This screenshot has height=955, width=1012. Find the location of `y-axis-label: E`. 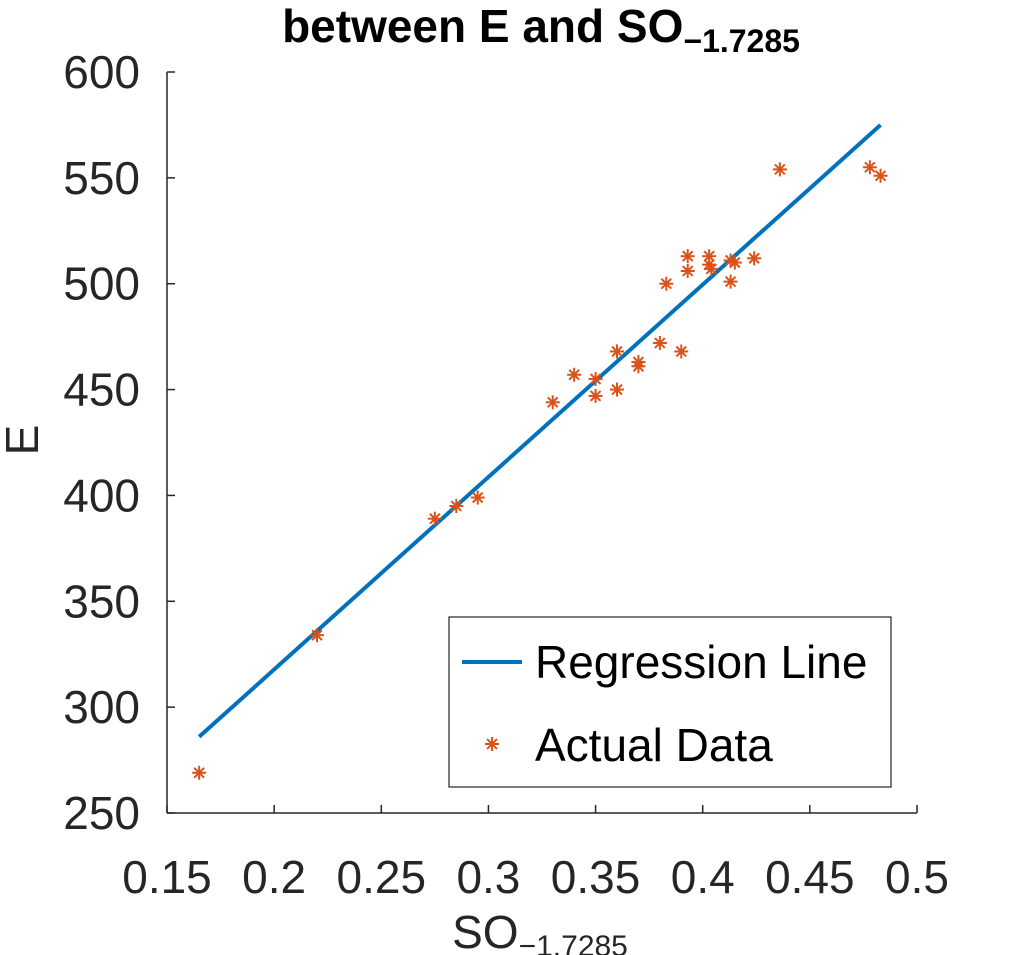

y-axis-label: E is located at coordinates (24, 440).